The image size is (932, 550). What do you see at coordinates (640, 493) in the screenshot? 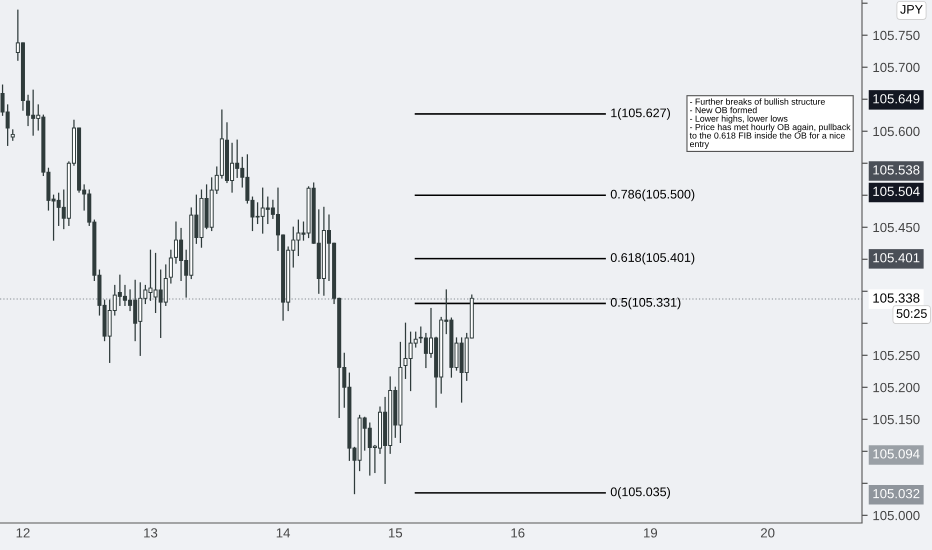
I see `ref-line-label: 0(105.035)` at bounding box center [640, 493].